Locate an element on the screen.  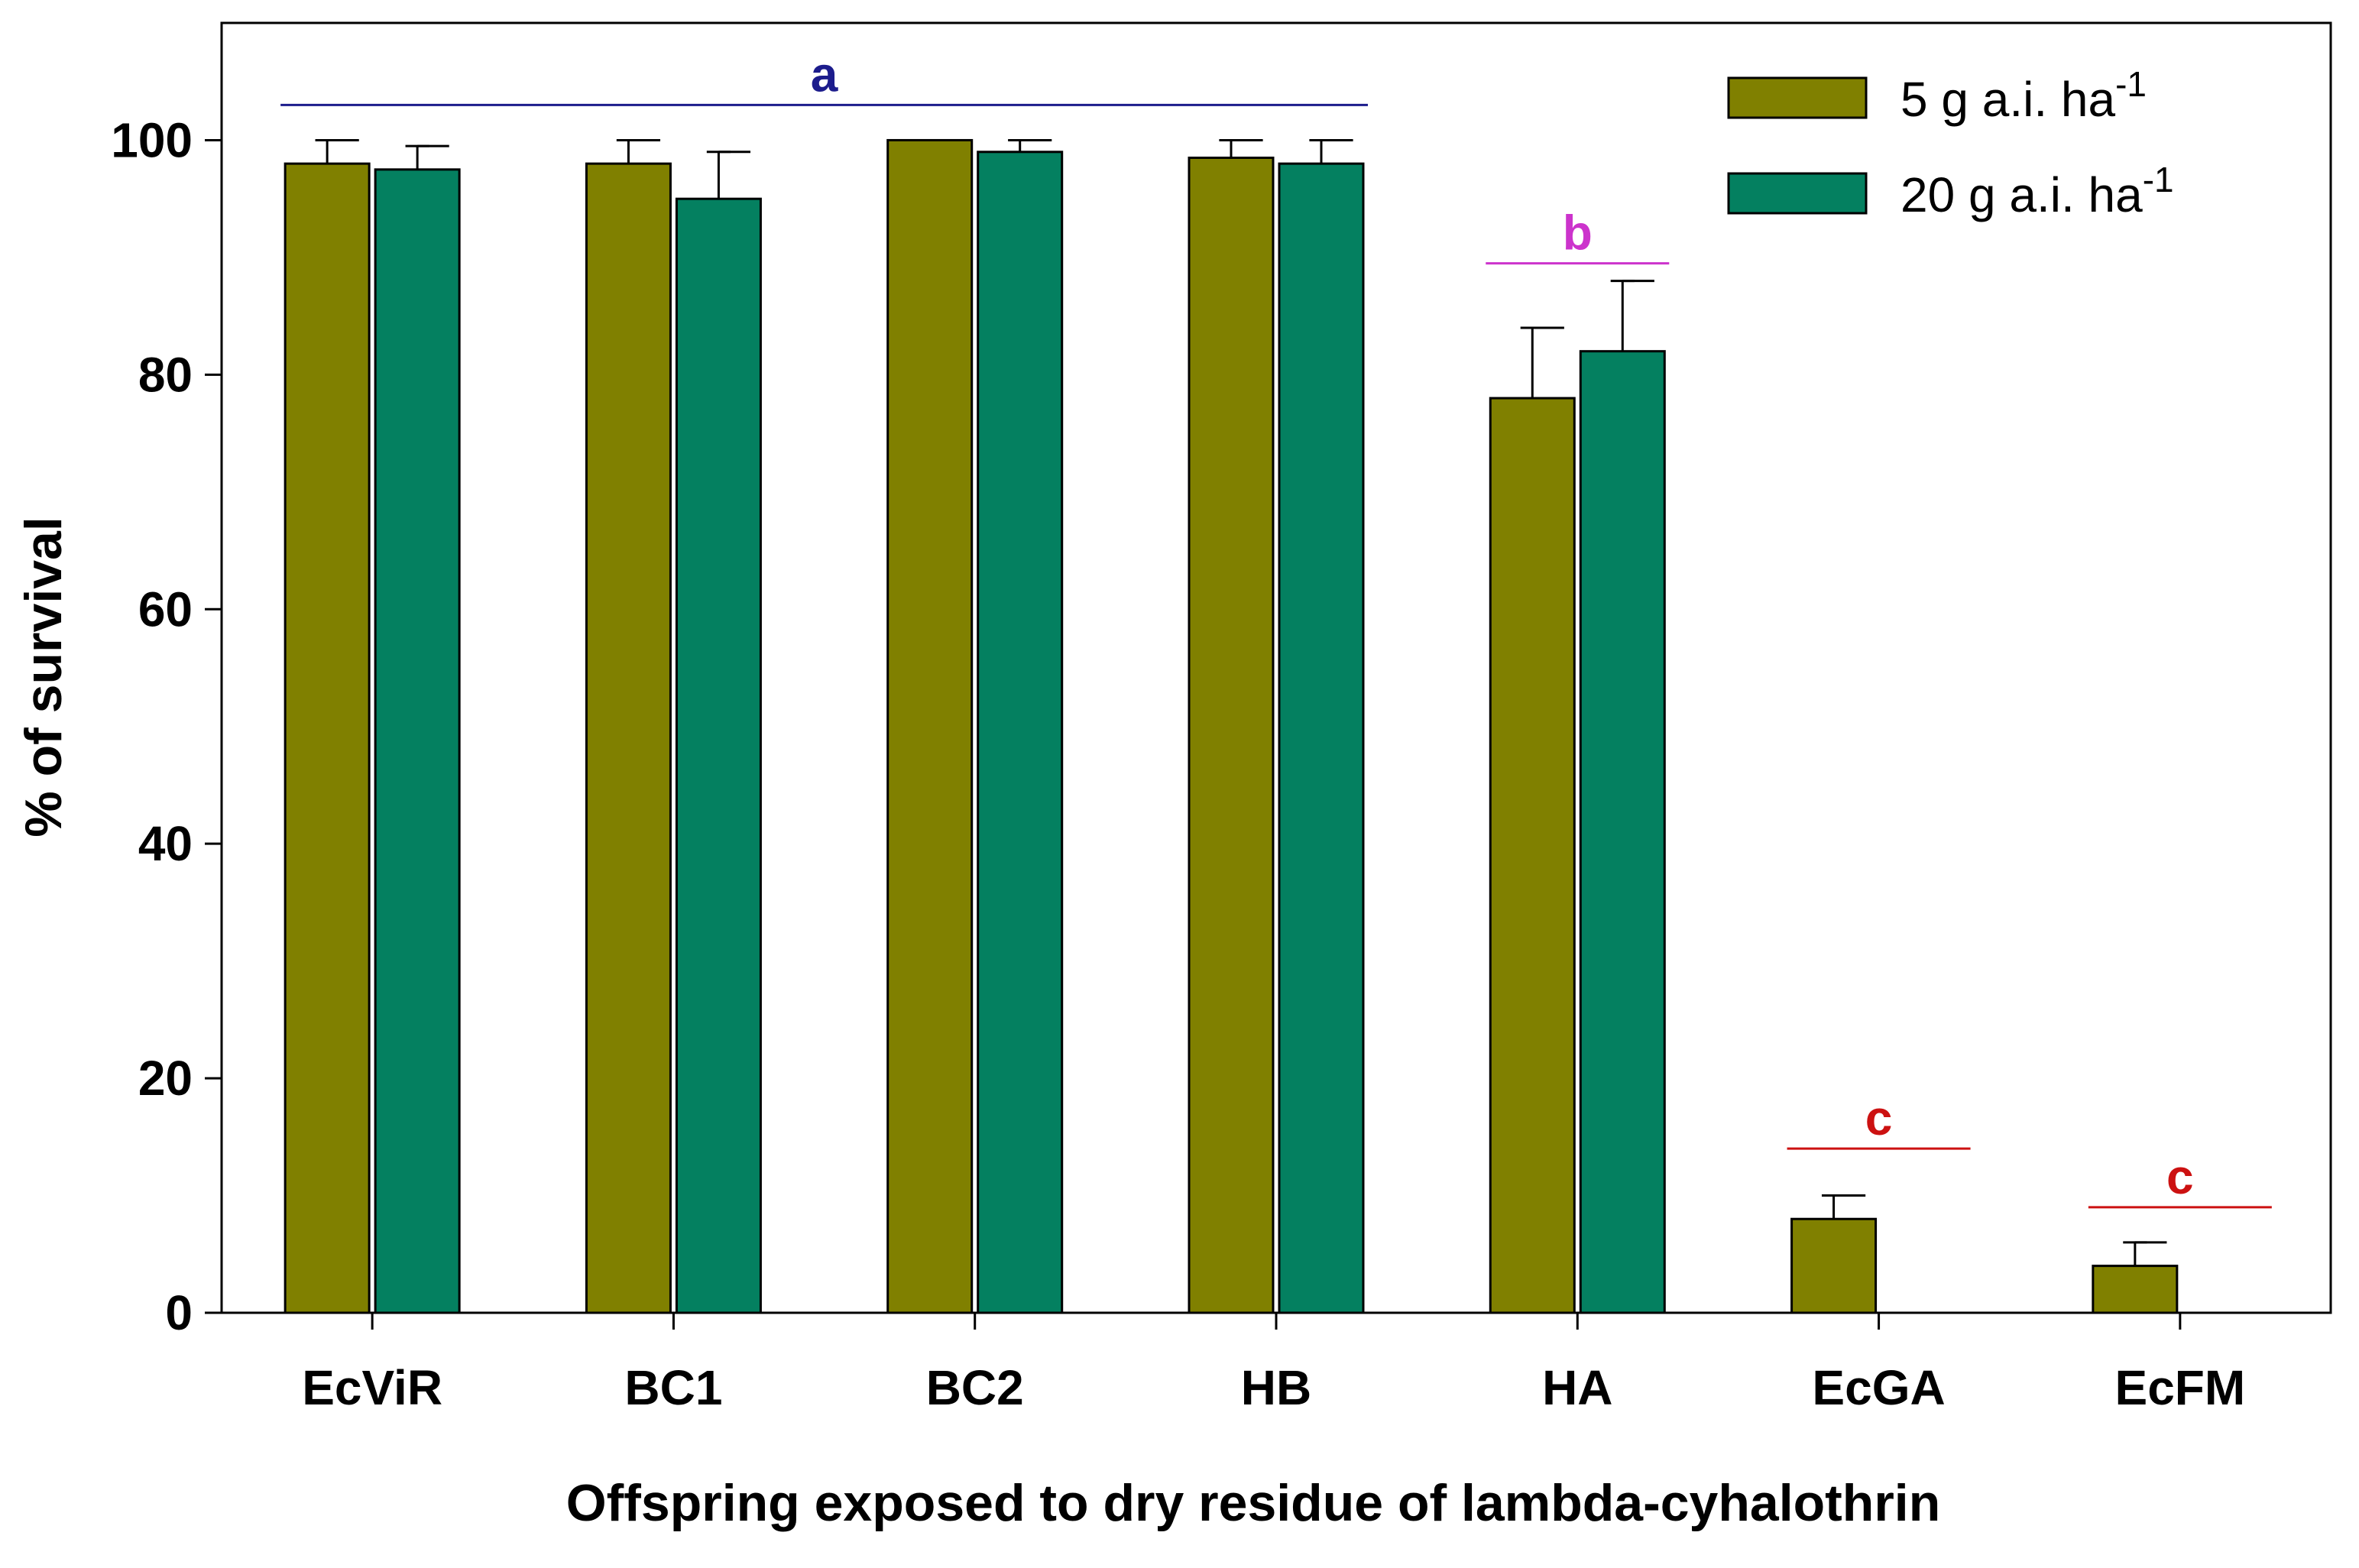
y-tick-label: 60 is located at coordinates (165, 609).